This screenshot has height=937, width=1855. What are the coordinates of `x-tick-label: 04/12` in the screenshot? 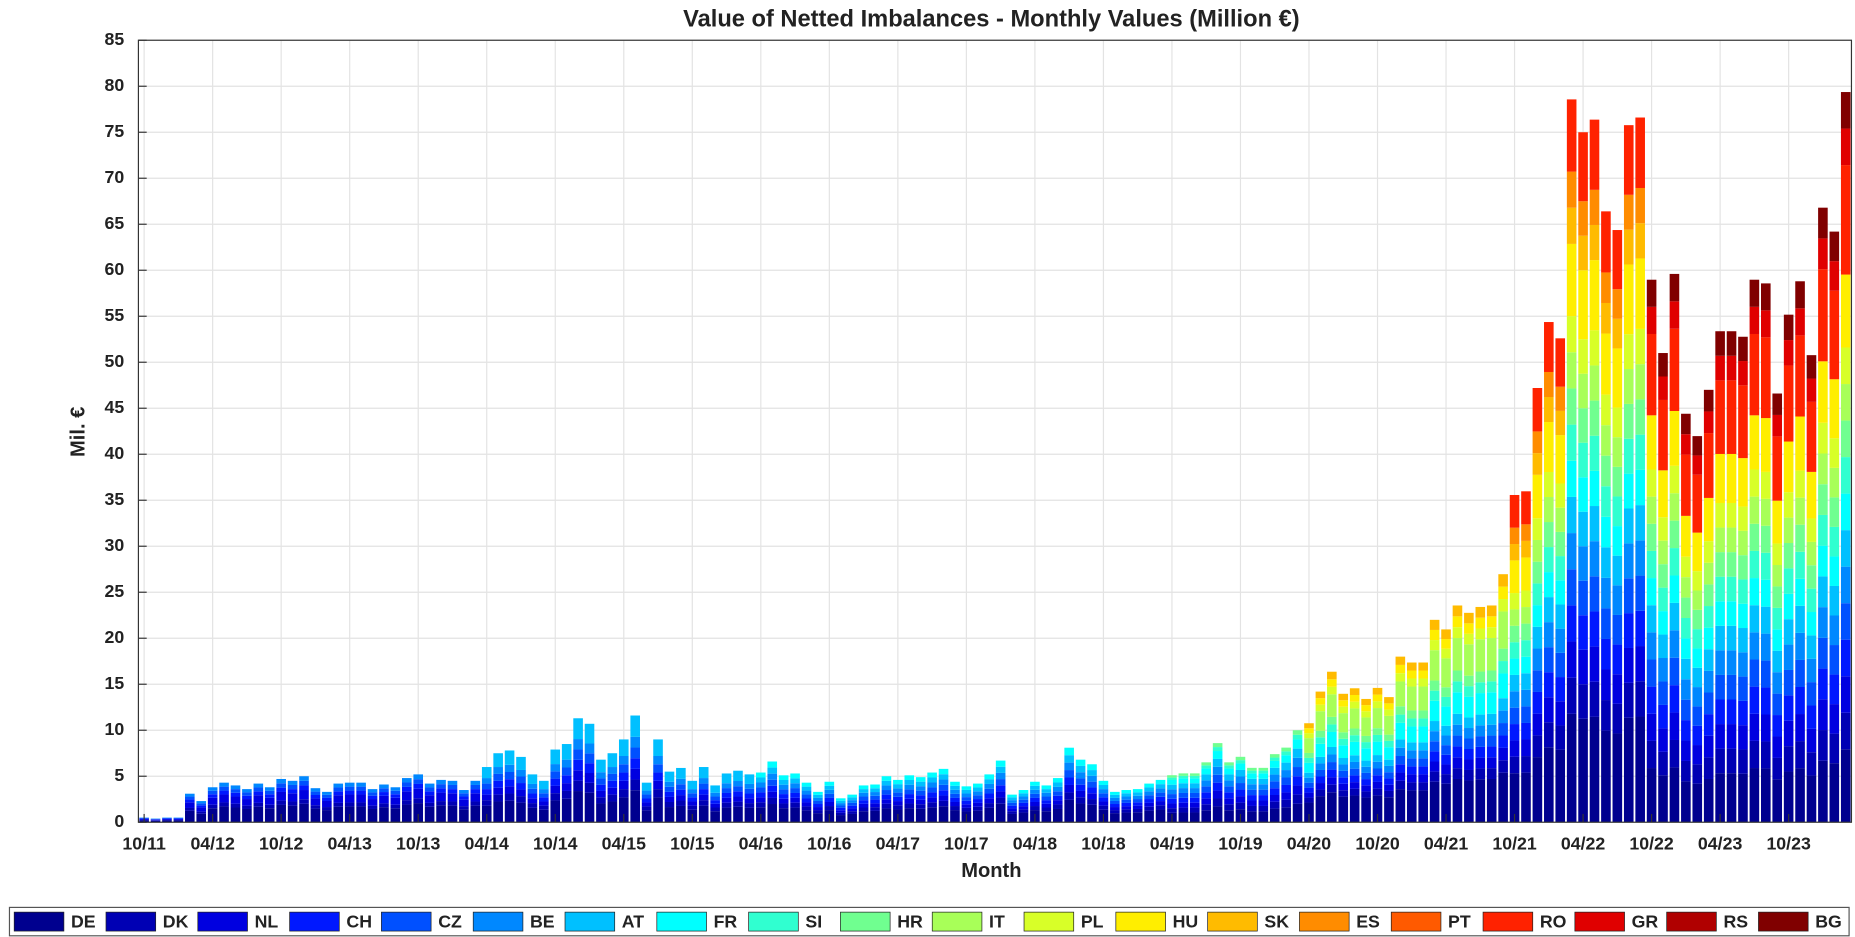 It's located at (212, 843).